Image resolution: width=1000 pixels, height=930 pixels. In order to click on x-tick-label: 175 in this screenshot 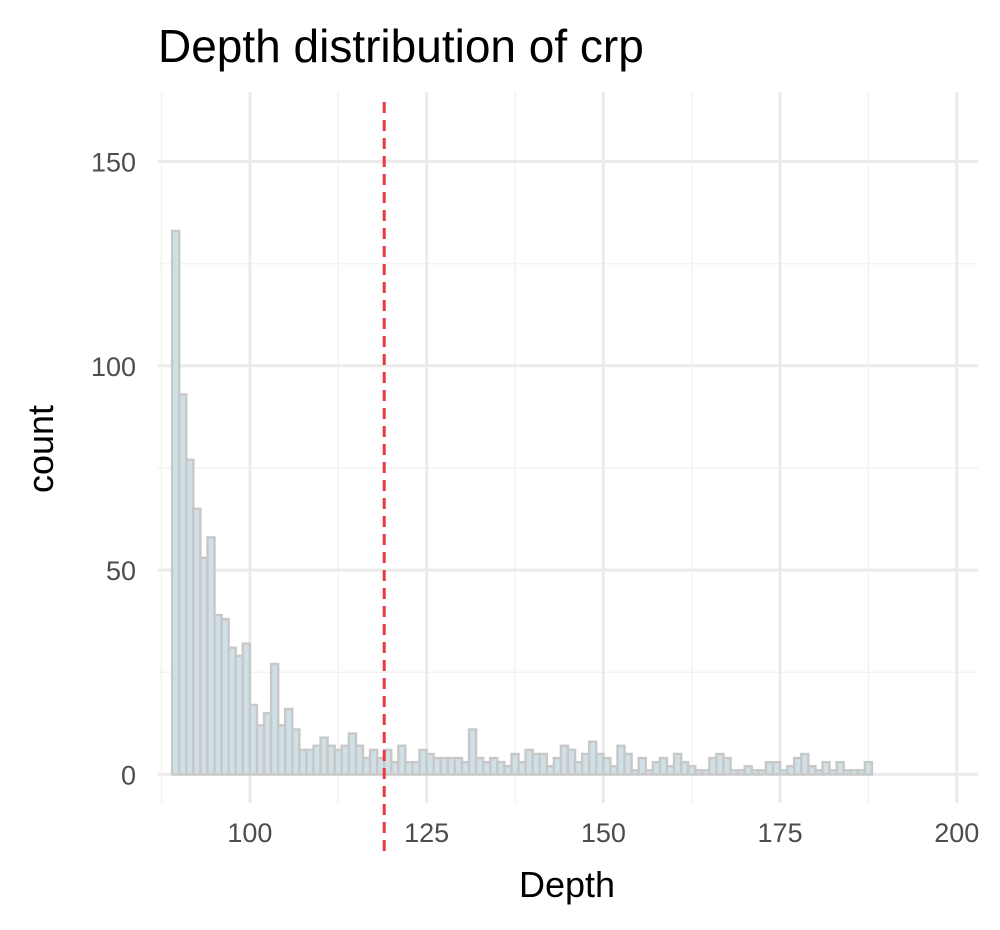, I will do `click(780, 833)`.